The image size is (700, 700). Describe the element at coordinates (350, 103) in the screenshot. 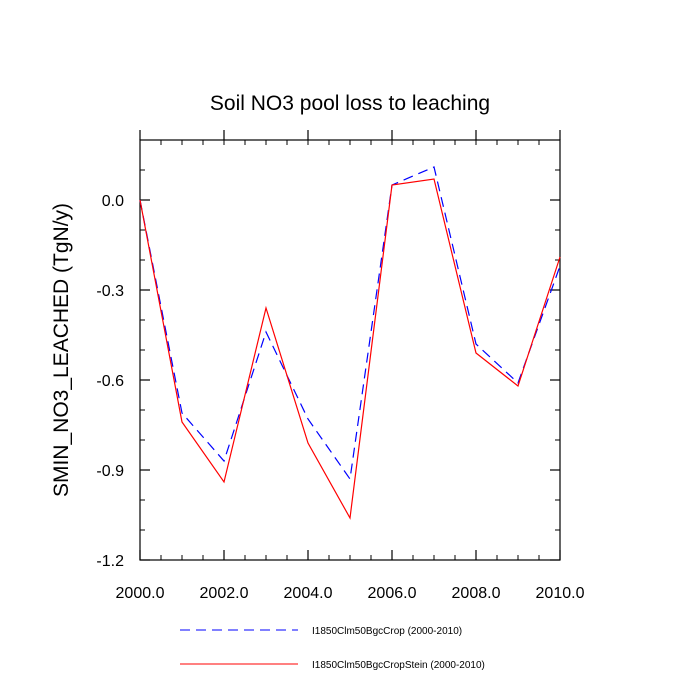

I see `chart-title: Soil NO3 pool loss to leaching` at that location.